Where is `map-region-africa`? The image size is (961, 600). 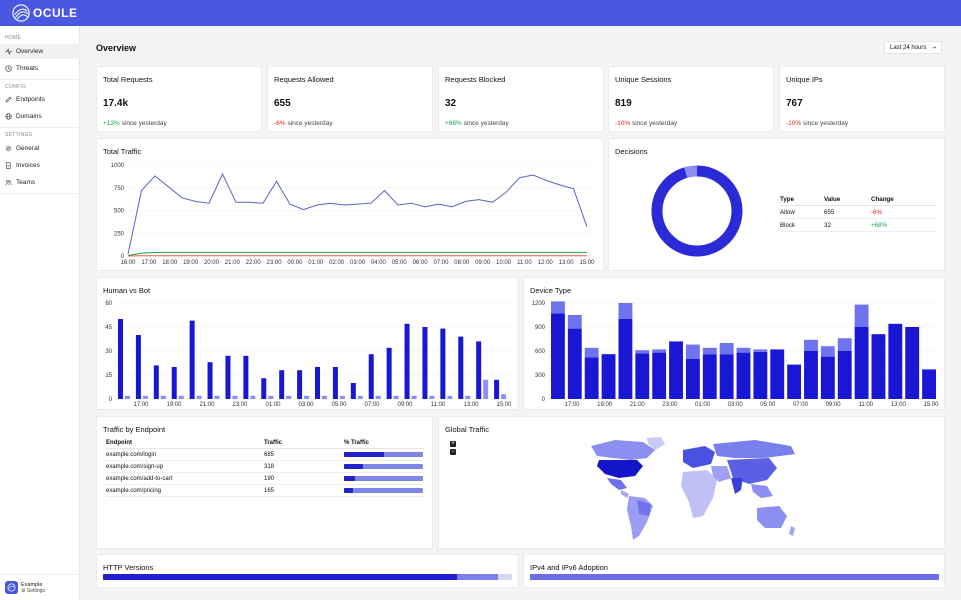
map-region-africa is located at coordinates (699, 494).